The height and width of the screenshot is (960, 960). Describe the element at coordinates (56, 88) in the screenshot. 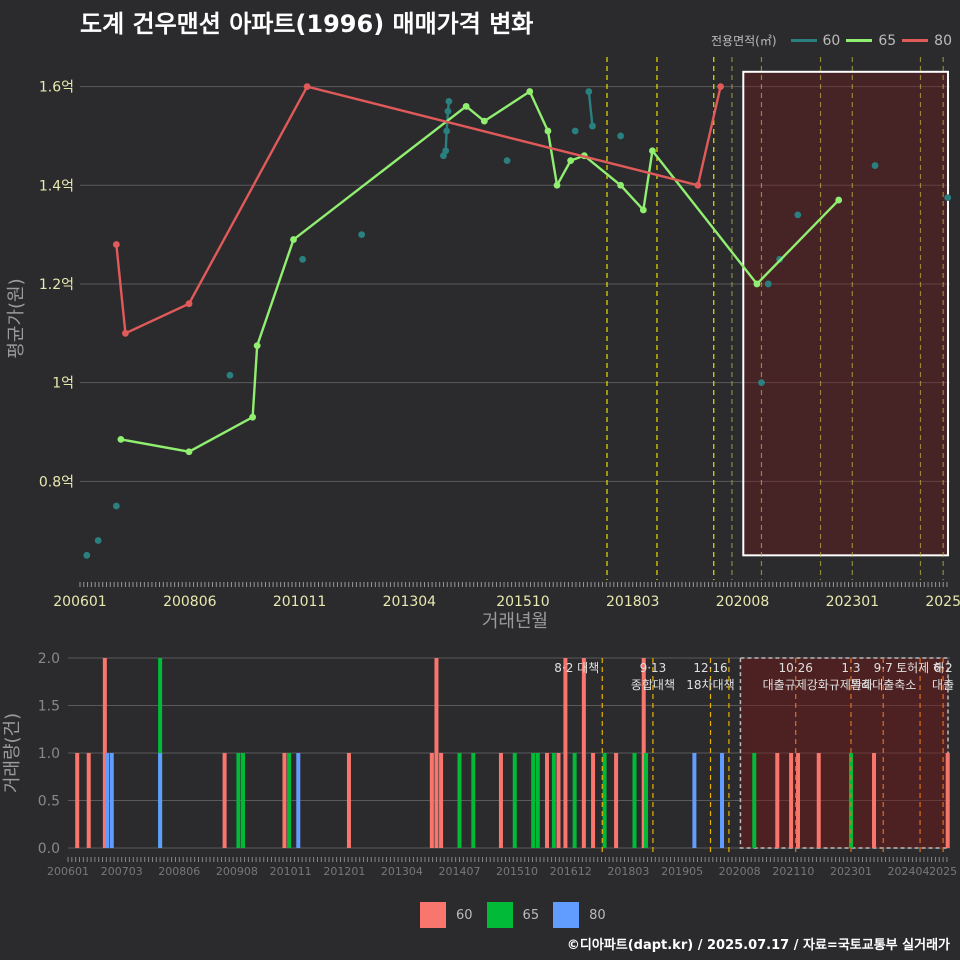

I see `y-tick-label: 1.6억` at that location.